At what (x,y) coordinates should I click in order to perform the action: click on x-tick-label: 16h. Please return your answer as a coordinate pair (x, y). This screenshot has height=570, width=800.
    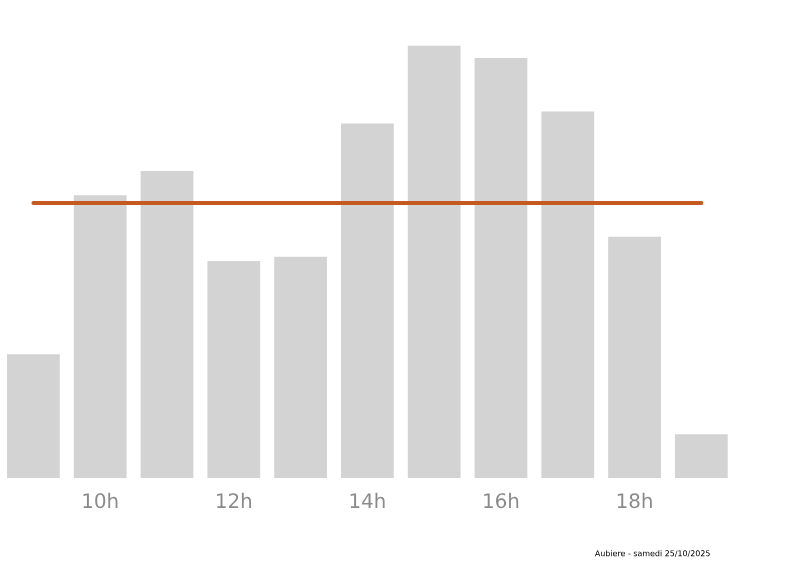
    Looking at the image, I should click on (501, 501).